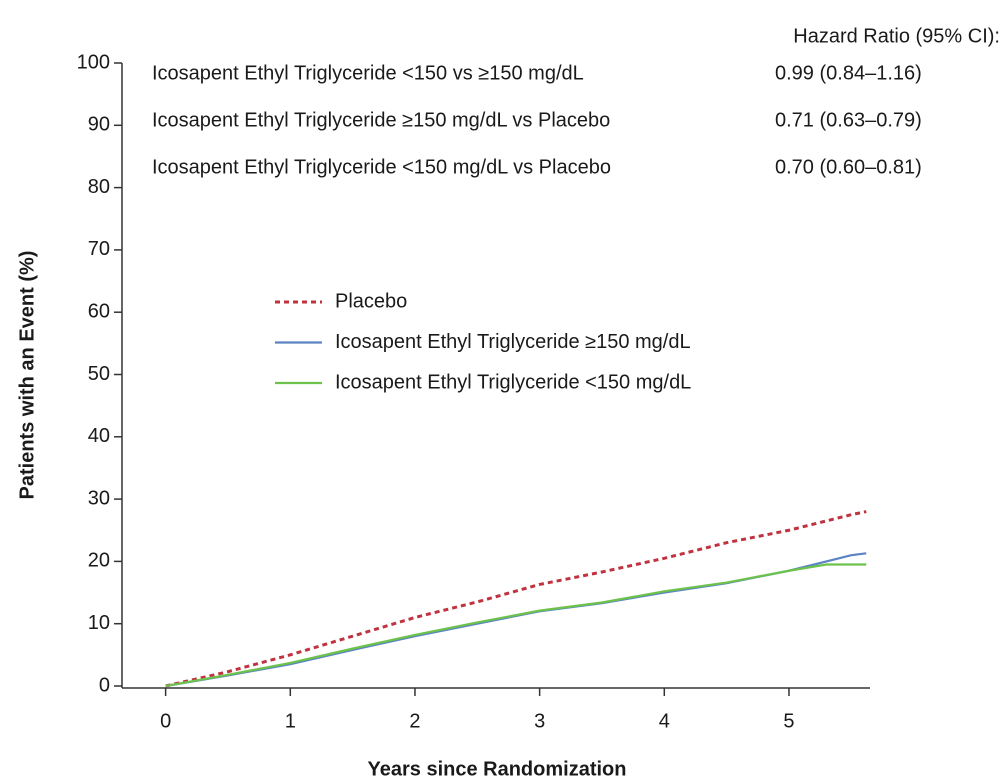 This screenshot has width=1001, height=783. Describe the element at coordinates (664, 721) in the screenshot. I see `x-tick-label: 4` at that location.